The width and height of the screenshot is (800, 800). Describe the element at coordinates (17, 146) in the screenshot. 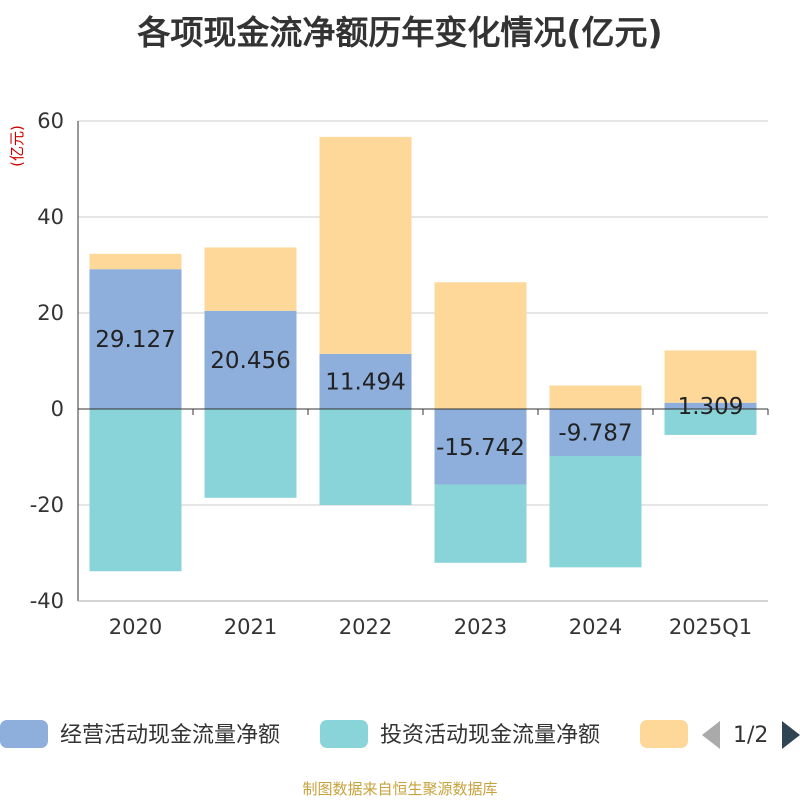

I see `y-axis-unit-label: (亿元)` at that location.